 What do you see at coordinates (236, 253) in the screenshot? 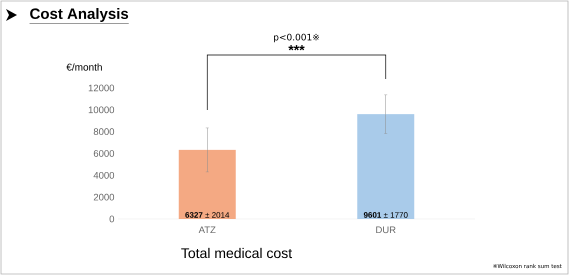
I see `x-axis-title: Total medical cost` at bounding box center [236, 253].